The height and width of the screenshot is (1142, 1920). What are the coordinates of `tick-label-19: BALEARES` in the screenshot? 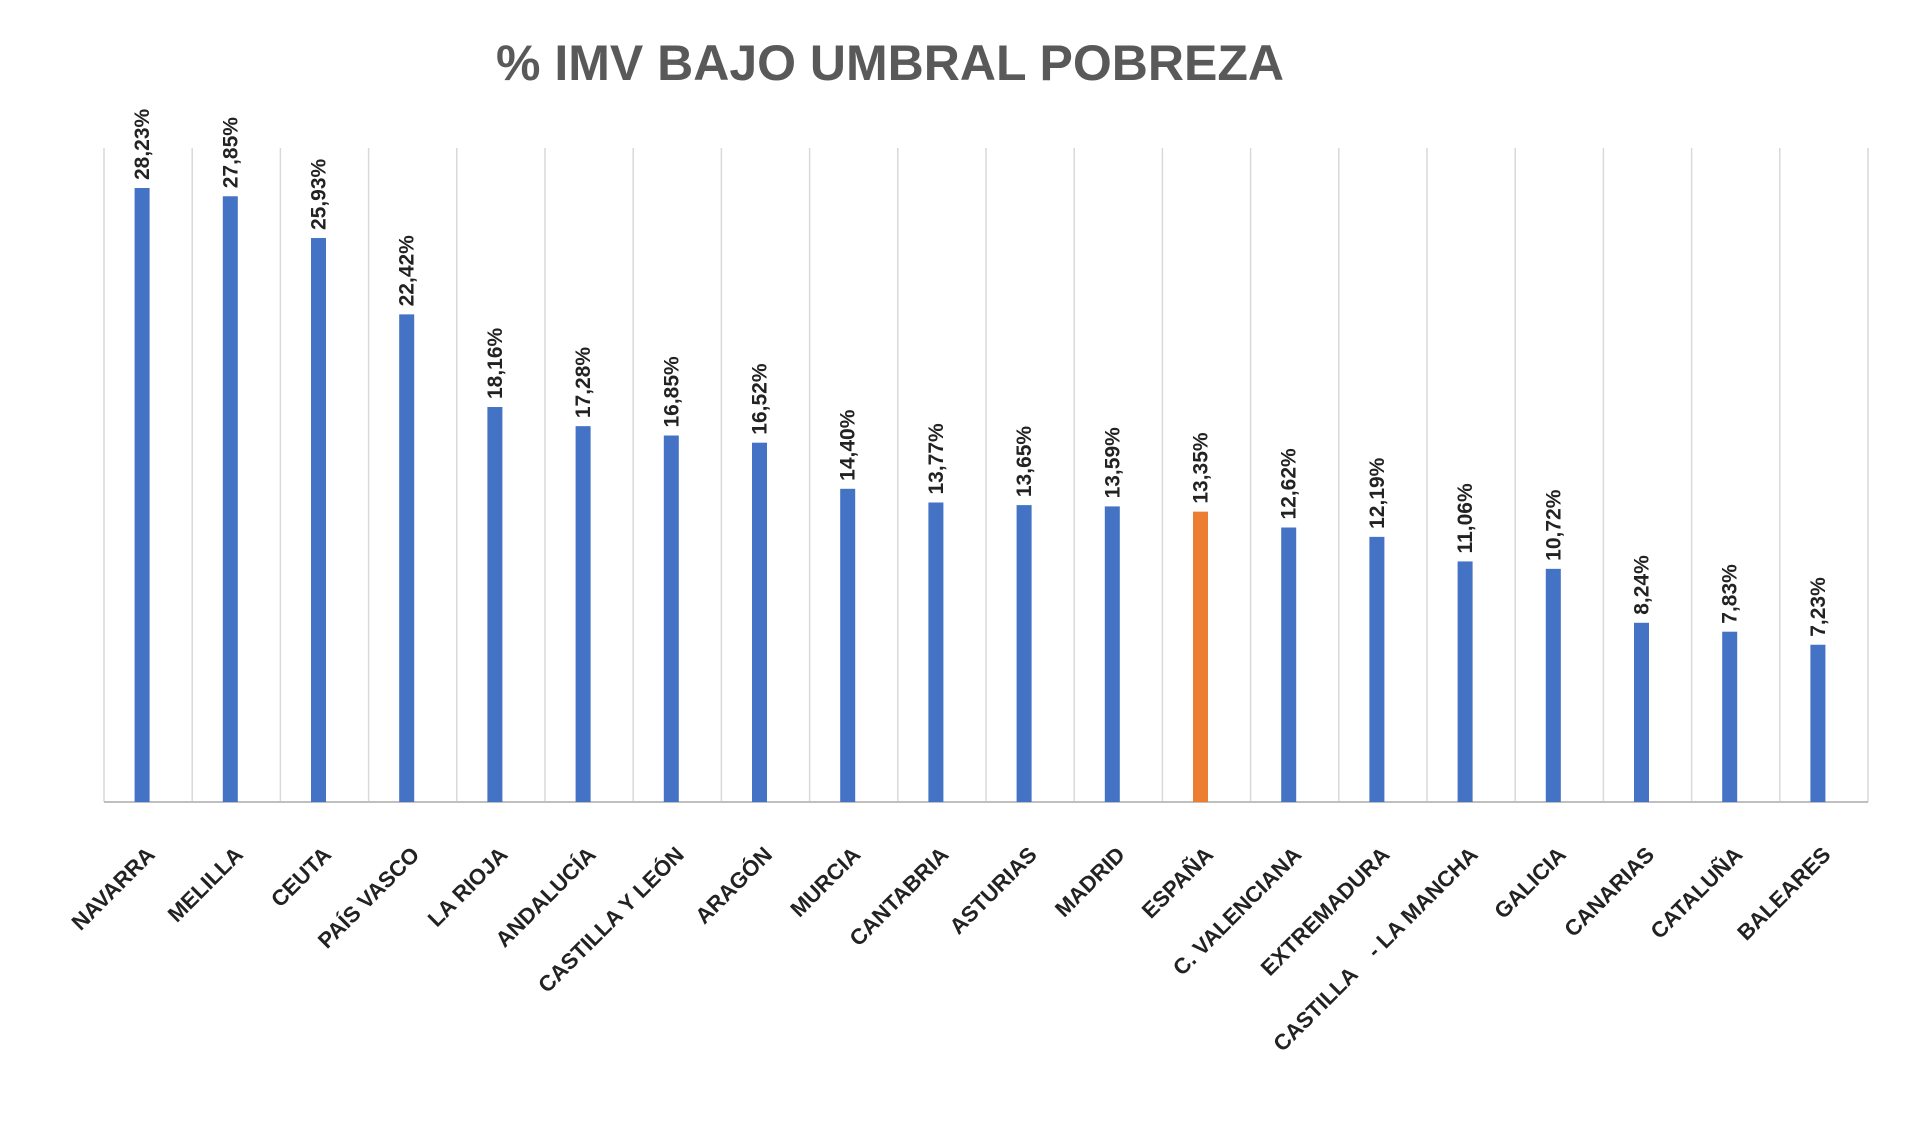 It's located at (1783, 893).